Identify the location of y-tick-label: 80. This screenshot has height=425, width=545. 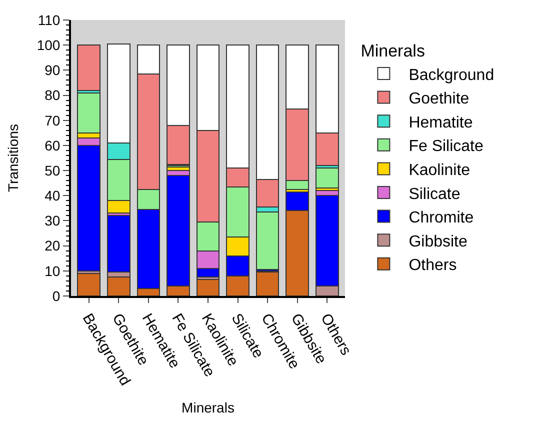
(52, 95).